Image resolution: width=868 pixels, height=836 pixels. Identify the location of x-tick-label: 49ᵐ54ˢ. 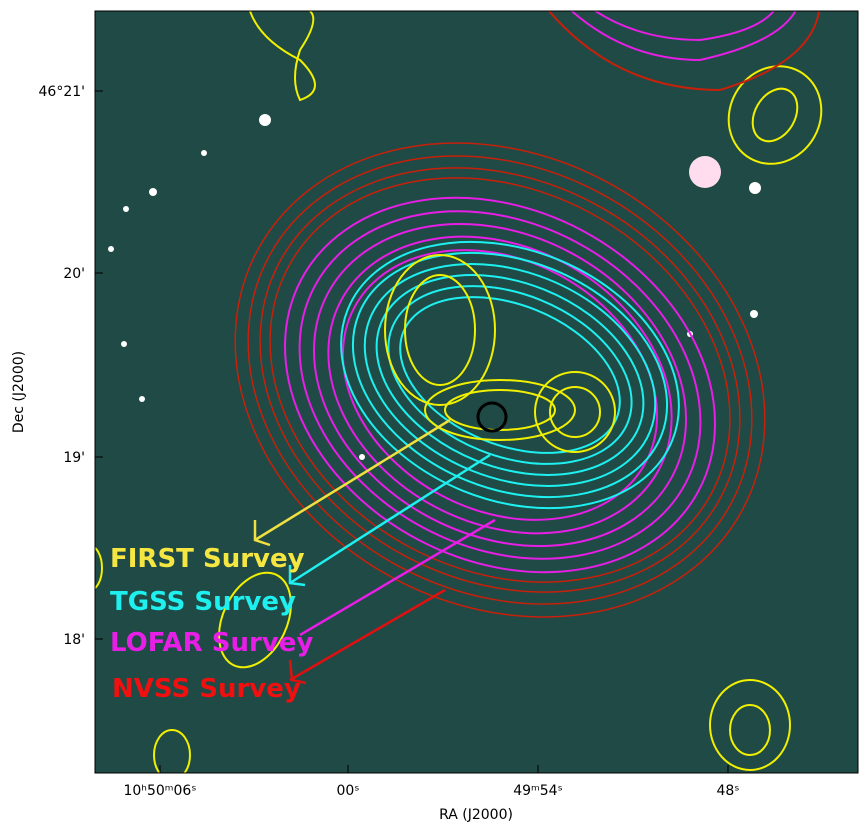
(538, 791).